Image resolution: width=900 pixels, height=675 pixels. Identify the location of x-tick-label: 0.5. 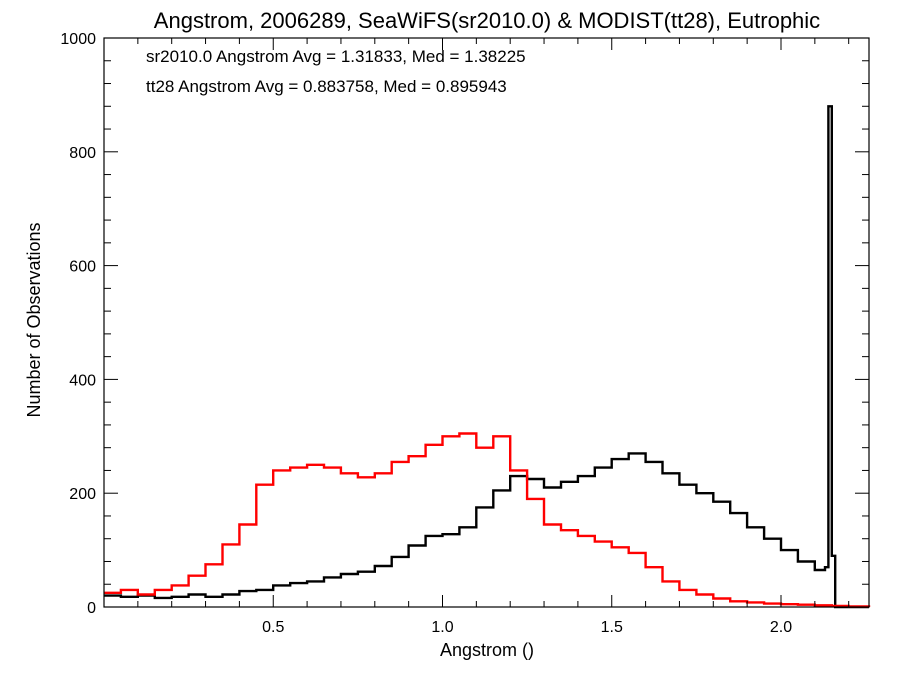
(273, 627).